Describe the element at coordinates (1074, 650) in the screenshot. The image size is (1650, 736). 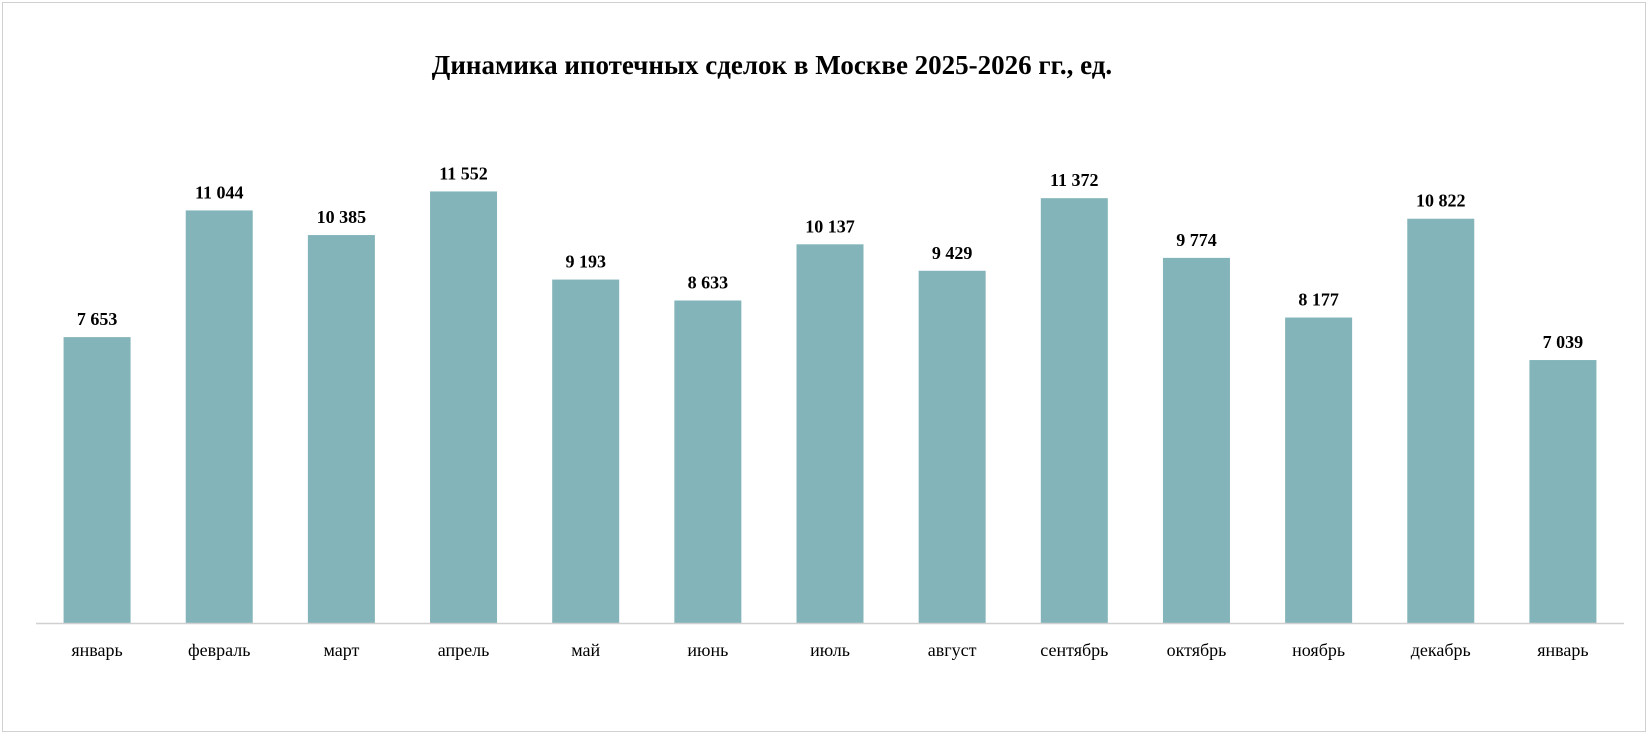
I see `category-label: сентябрь` at that location.